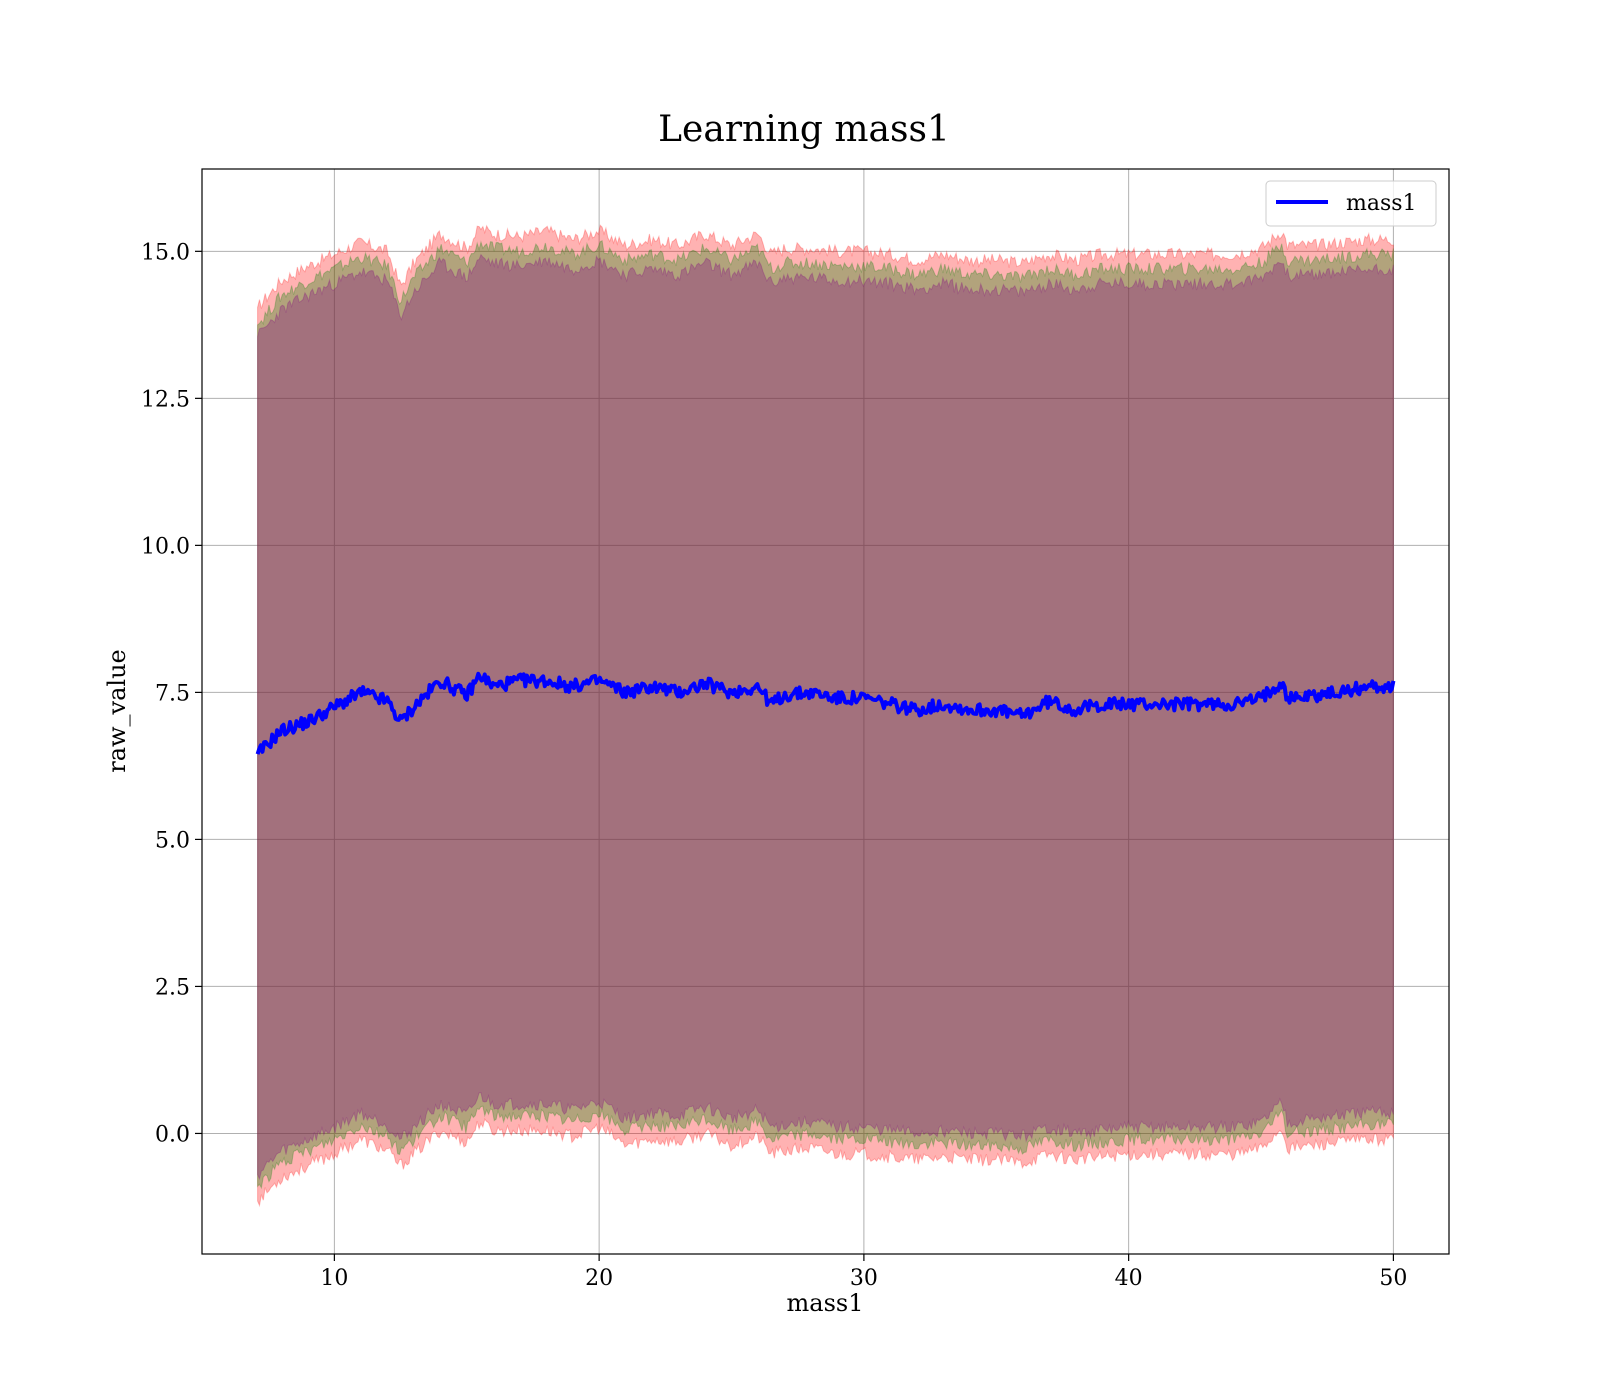  Describe the element at coordinates (172, 987) in the screenshot. I see `y-tick-label-2.5: 2.5` at that location.